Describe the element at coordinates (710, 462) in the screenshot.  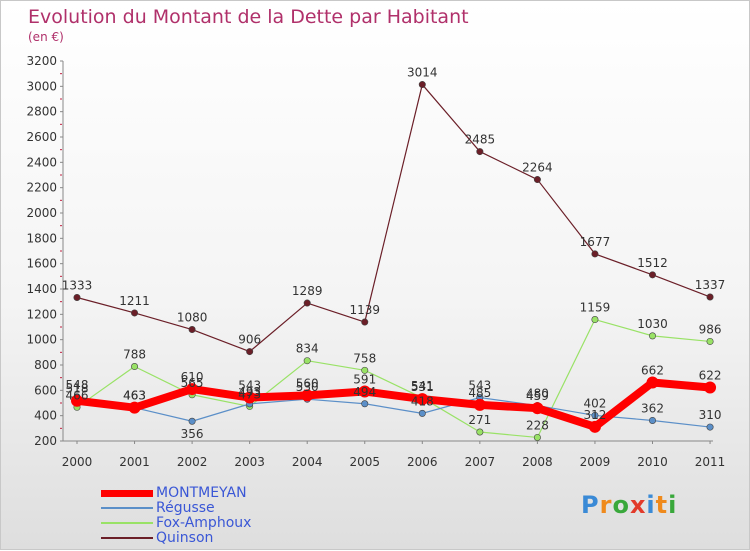
I see `x-tick-label: 2011` at that location.